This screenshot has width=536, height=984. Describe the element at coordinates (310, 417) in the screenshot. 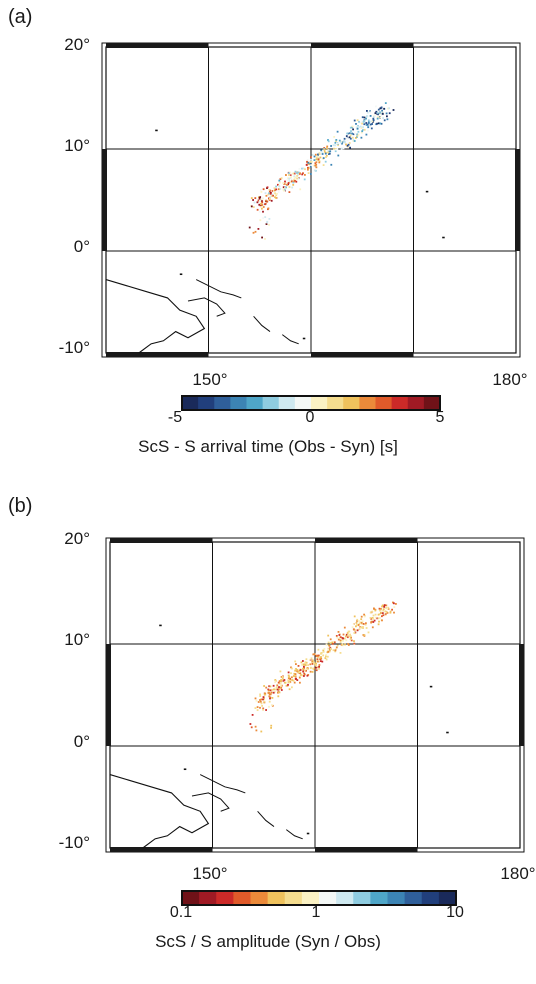

I see `panel-a-cb-tick-mid: 0` at that location.